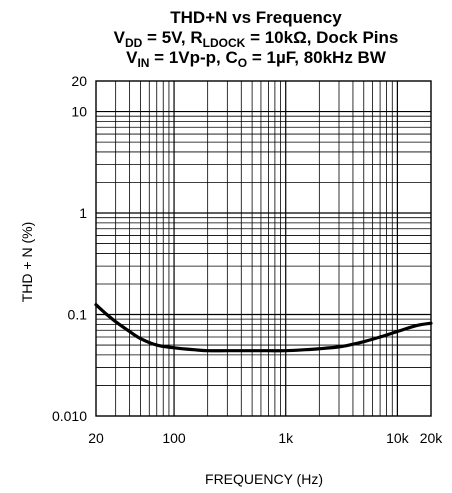 This screenshot has width=452, height=493. Describe the element at coordinates (265, 438) in the screenshot. I see `x-tick-labels: 20 100 1k 10k 20k` at that location.